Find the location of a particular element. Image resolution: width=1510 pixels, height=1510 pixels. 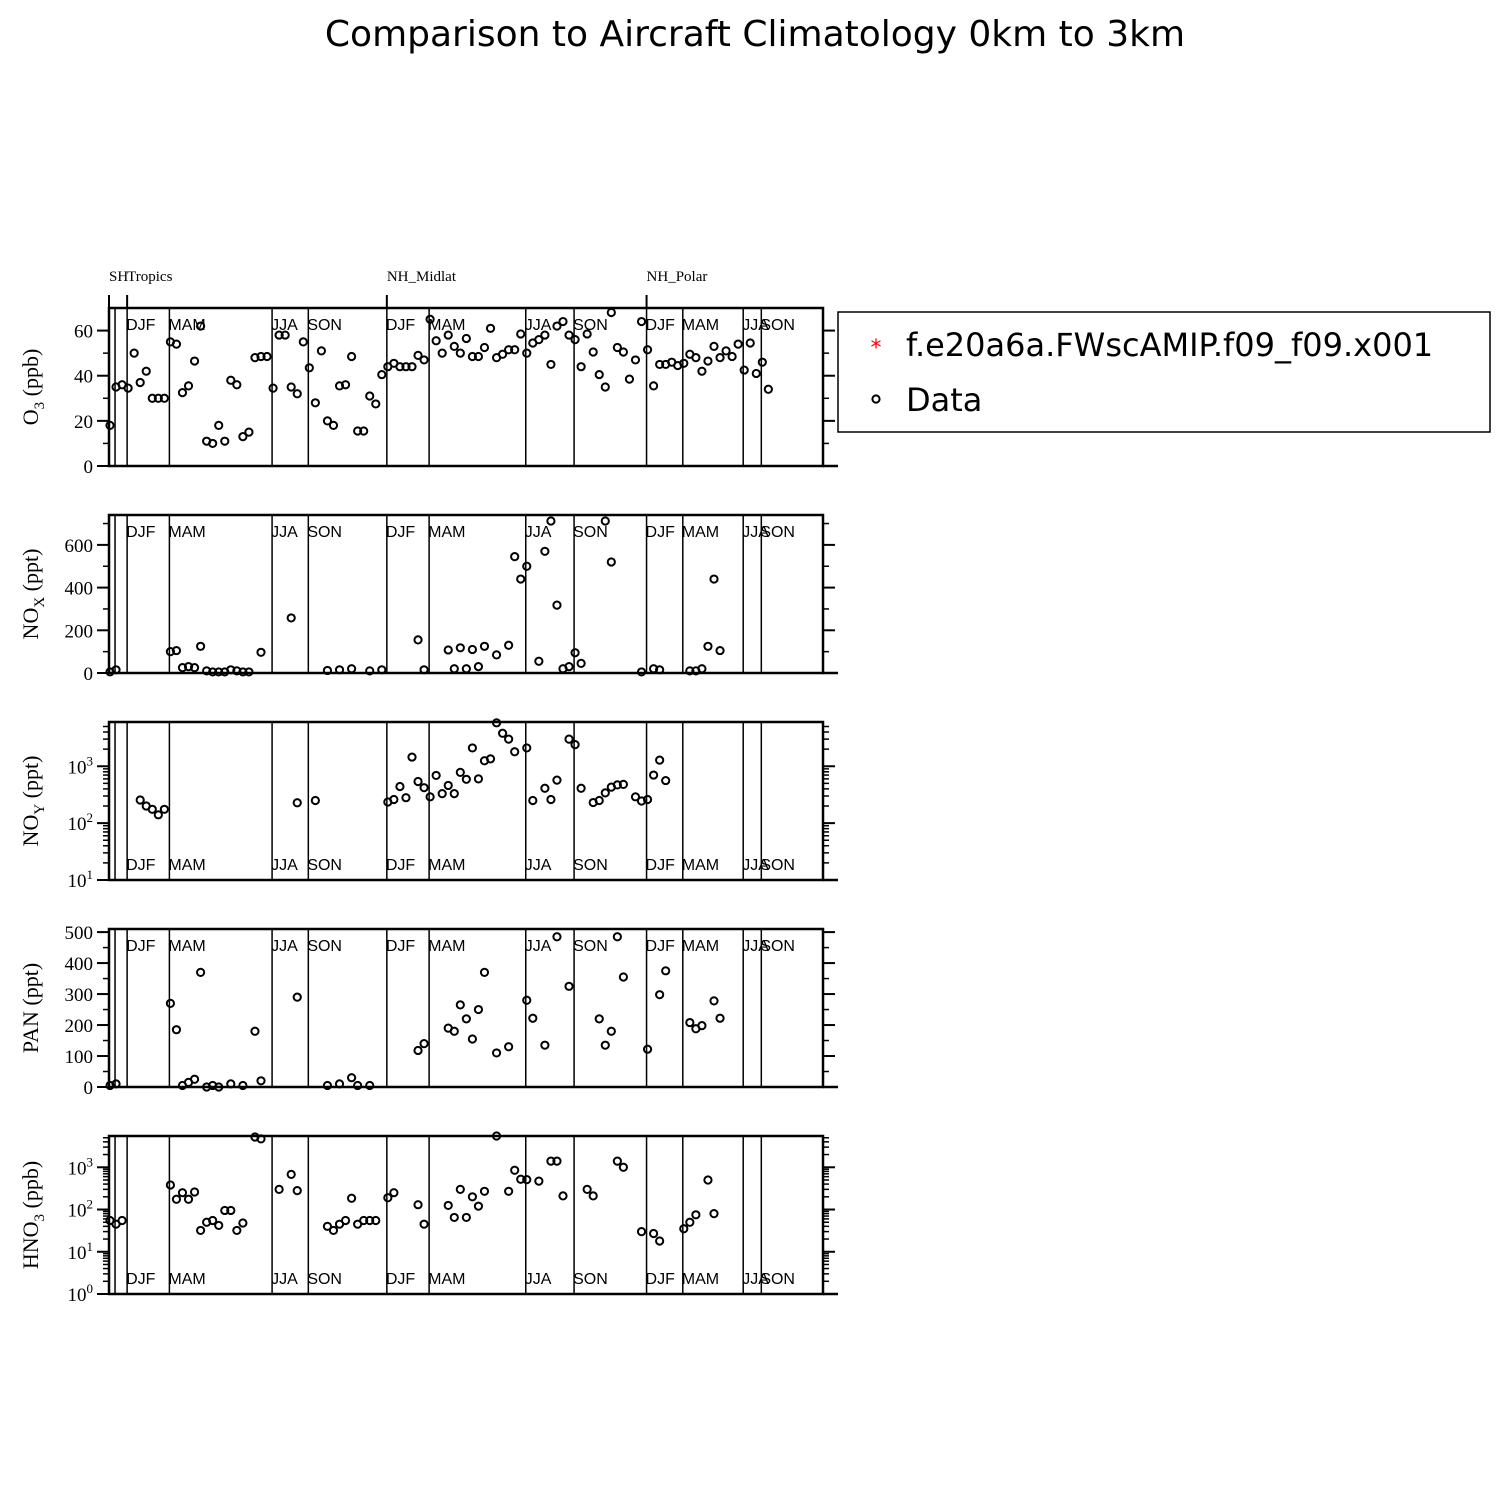

legend-label-data: Data is located at coordinates (944, 400).